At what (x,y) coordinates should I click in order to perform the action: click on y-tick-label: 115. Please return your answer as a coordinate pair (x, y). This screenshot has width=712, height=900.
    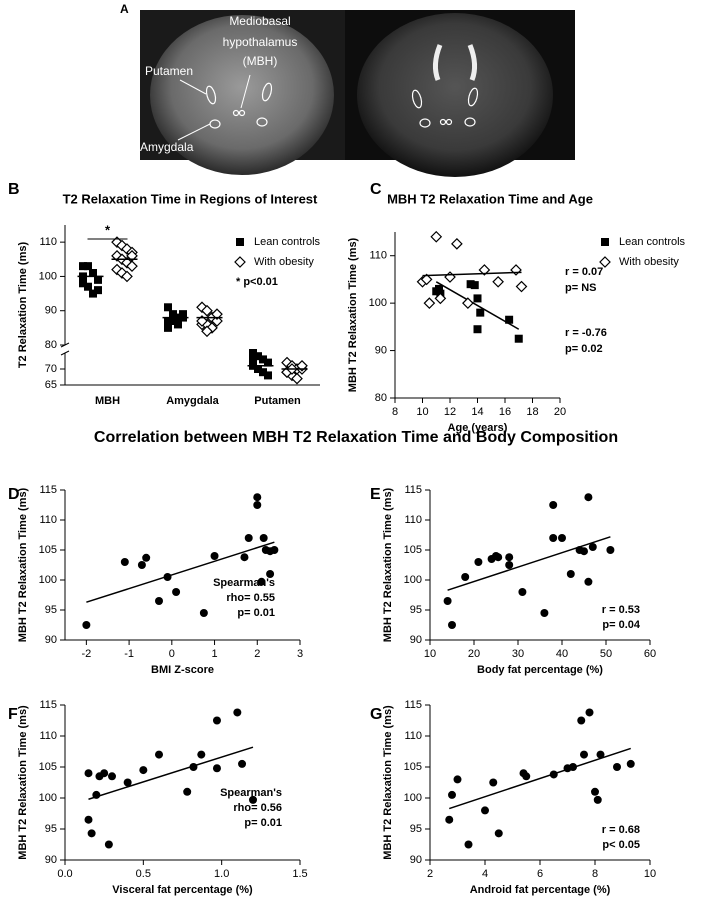
    Looking at the image, I should click on (413, 490).